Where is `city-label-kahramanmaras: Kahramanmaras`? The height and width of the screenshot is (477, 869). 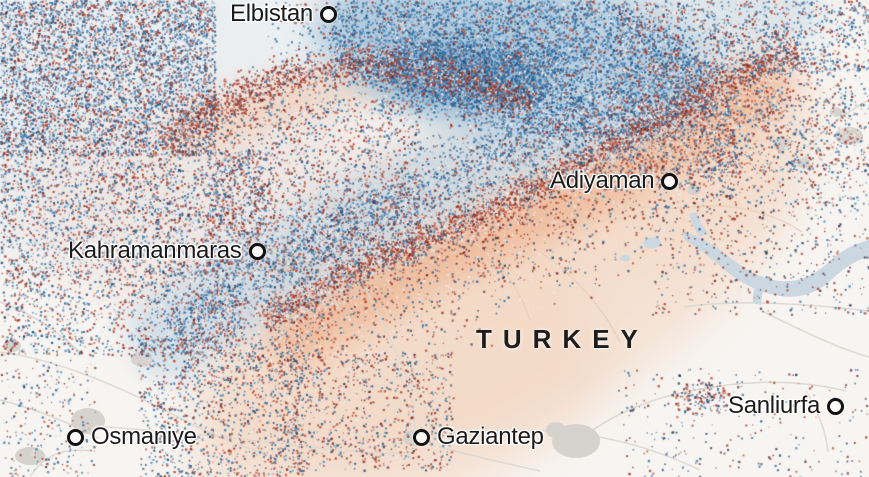 city-label-kahramanmaras: Kahramanmaras is located at coordinates (167, 251).